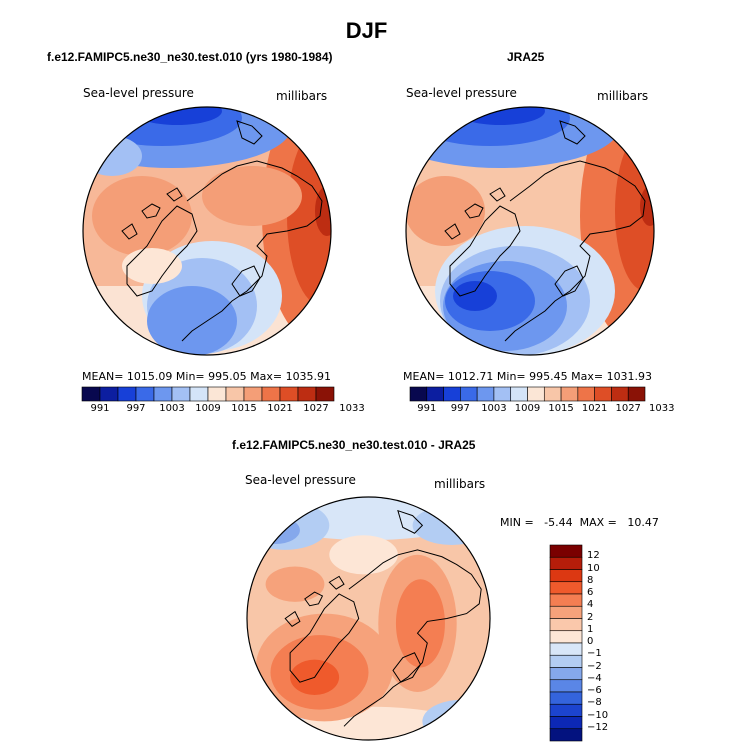 The height and width of the screenshot is (747, 733). What do you see at coordinates (594, 654) in the screenshot?
I see `colorbar-tick-label: −1` at bounding box center [594, 654].